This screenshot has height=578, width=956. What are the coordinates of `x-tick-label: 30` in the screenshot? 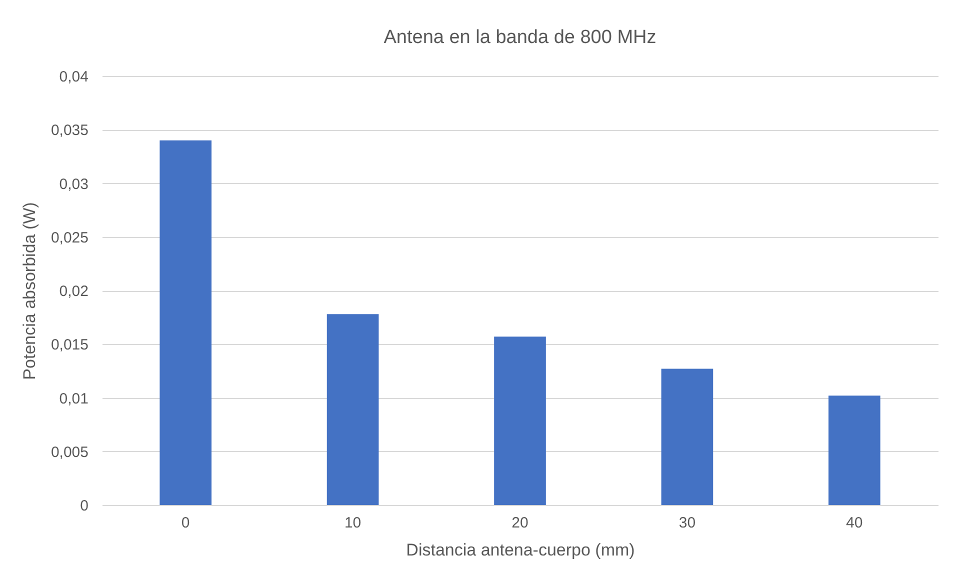 It's located at (687, 523).